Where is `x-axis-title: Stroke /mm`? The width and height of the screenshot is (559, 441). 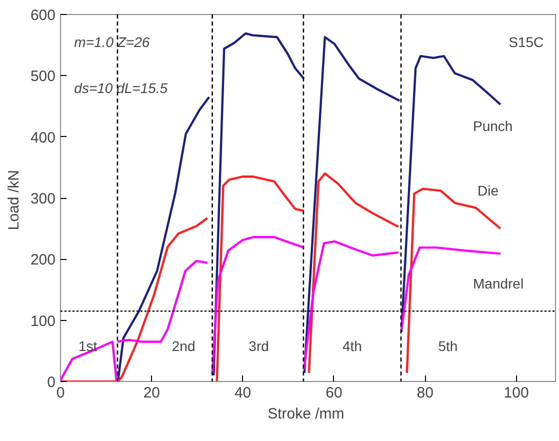
x-axis-title: Stroke /mm is located at coordinates (306, 414).